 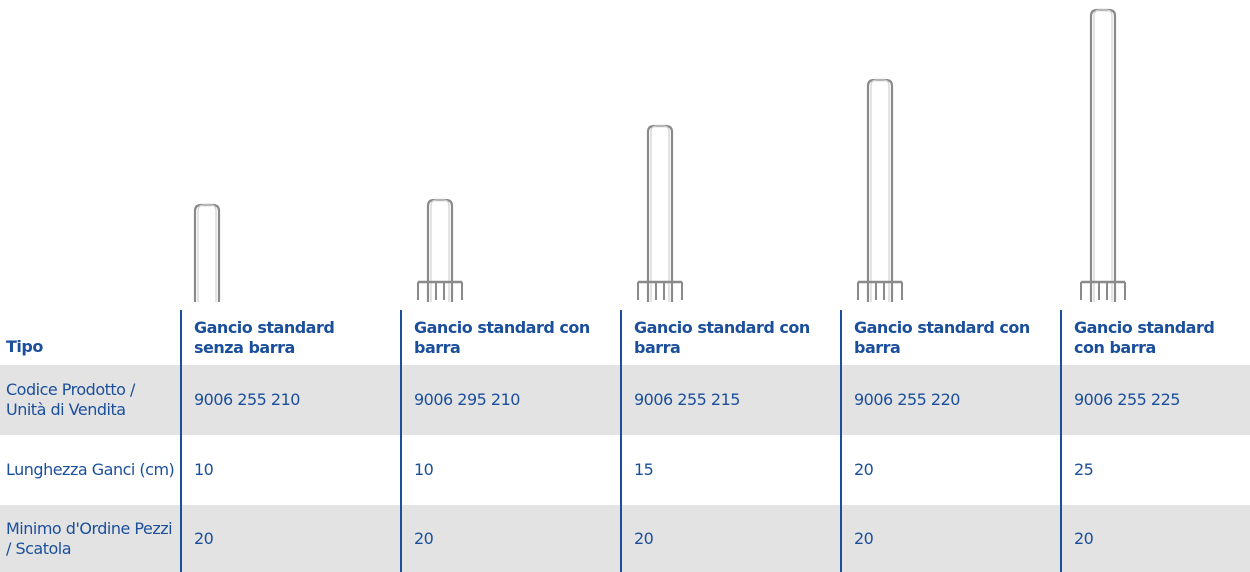 What do you see at coordinates (1127, 399) in the screenshot?
I see `table-cell: 9006 255 225` at bounding box center [1127, 399].